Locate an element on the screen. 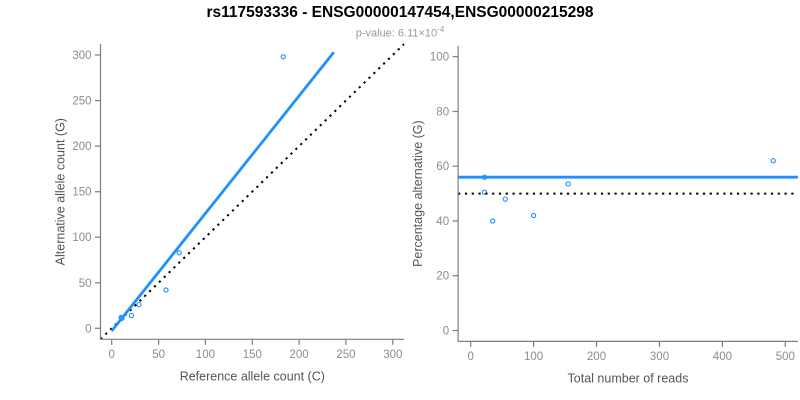 The image size is (800, 400). y-tick-label: 150 is located at coordinates (81, 193).